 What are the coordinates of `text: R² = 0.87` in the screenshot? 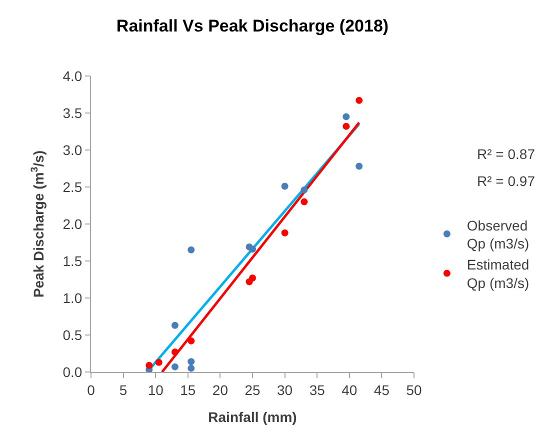 It's located at (506, 154).